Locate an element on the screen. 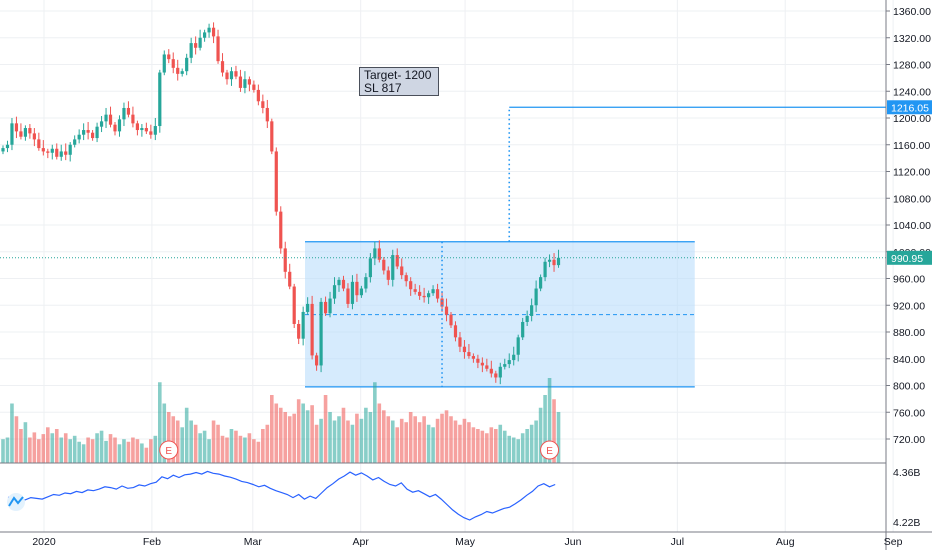 The image size is (932, 555). price-tick-label: 1120.00 is located at coordinates (911, 173).